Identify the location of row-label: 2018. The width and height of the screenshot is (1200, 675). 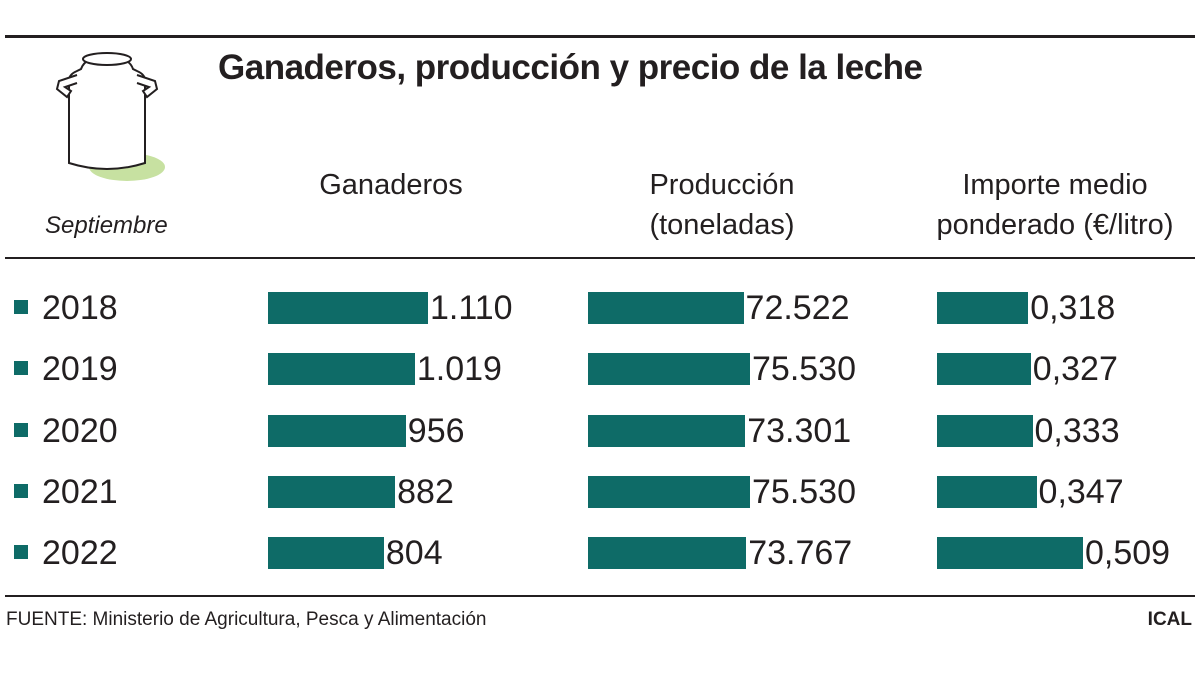
(80, 308).